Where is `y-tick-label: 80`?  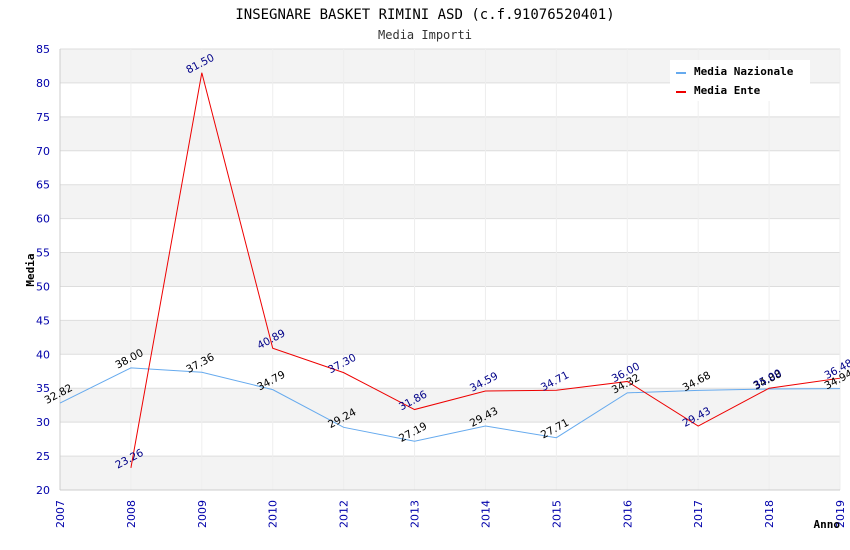
y-tick-label: 80 is located at coordinates (43, 83).